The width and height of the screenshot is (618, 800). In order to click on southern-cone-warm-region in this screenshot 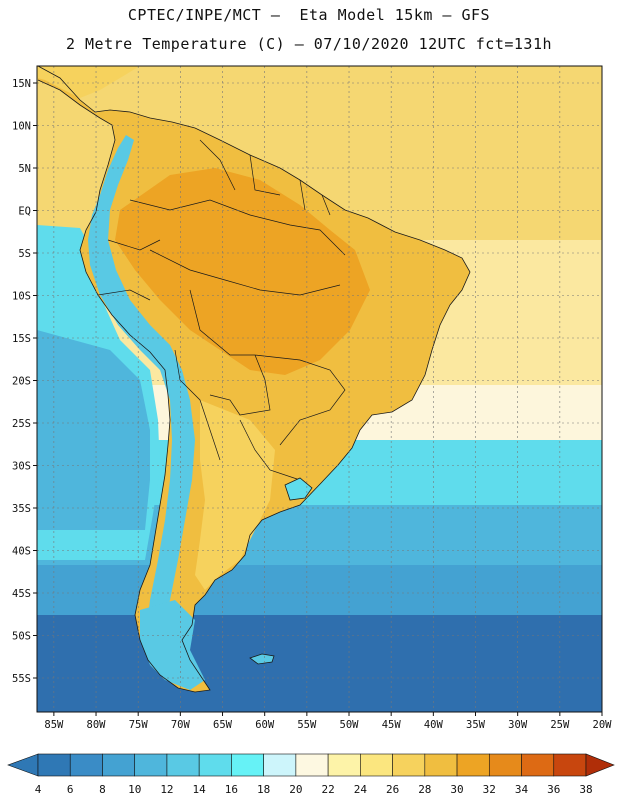, I will do `click(235, 495)`.